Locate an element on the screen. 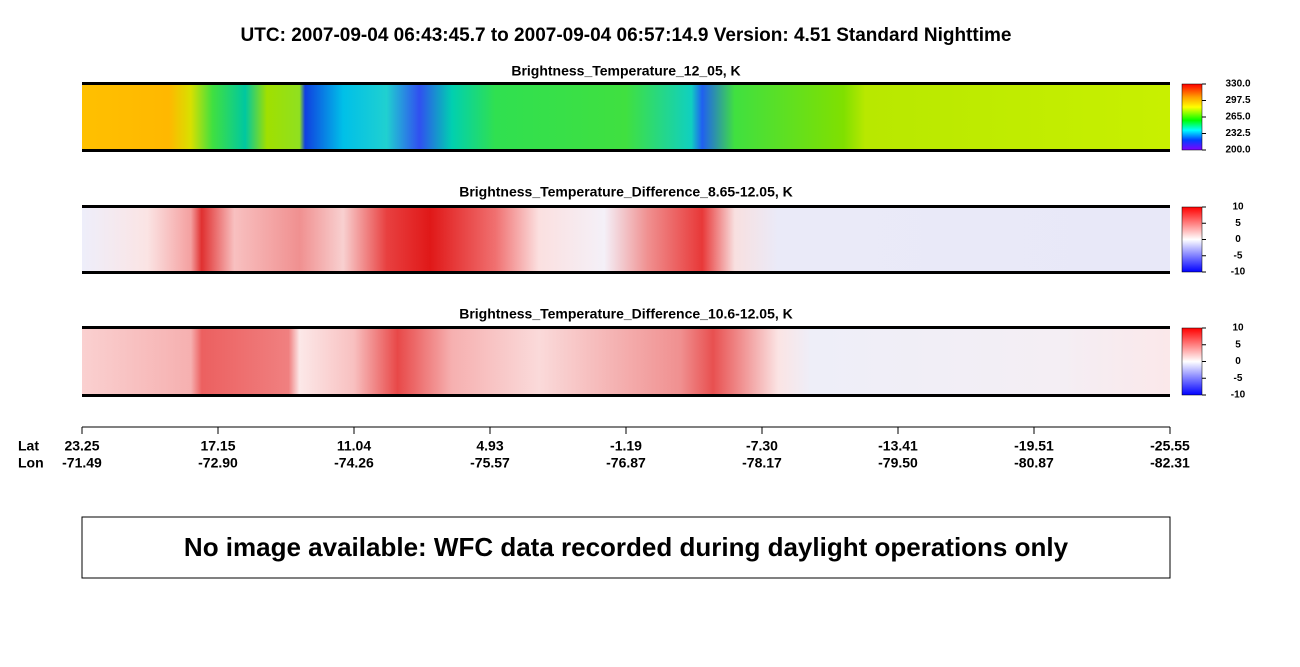 The image size is (1300, 667). lon-tick-label: -82.31 is located at coordinates (1170, 463).